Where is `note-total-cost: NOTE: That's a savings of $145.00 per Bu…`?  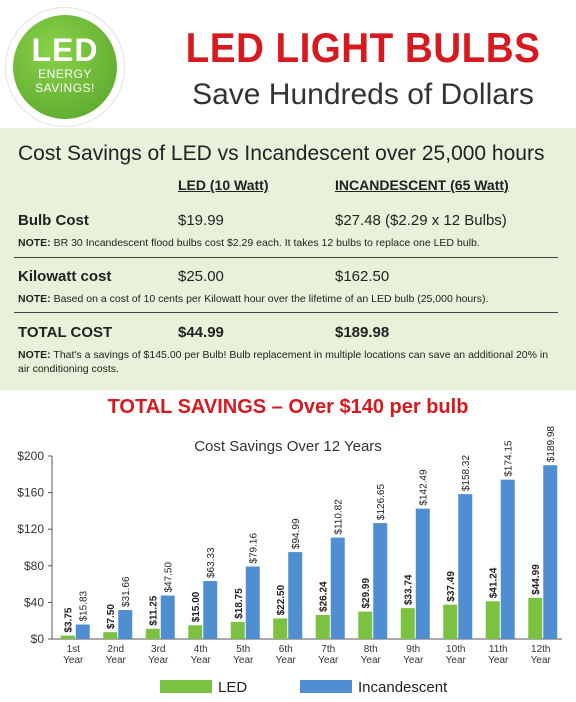 note-total-cost: NOTE: That's a savings of $145.00 per Bu… is located at coordinates (288, 362).